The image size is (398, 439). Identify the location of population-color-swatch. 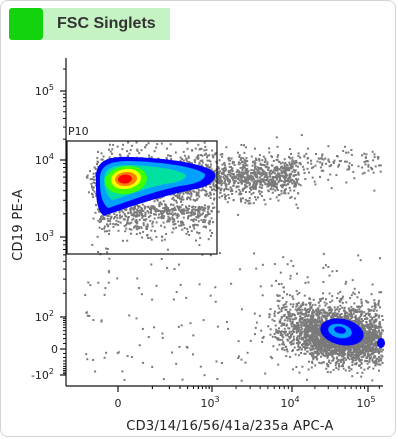
(26, 24).